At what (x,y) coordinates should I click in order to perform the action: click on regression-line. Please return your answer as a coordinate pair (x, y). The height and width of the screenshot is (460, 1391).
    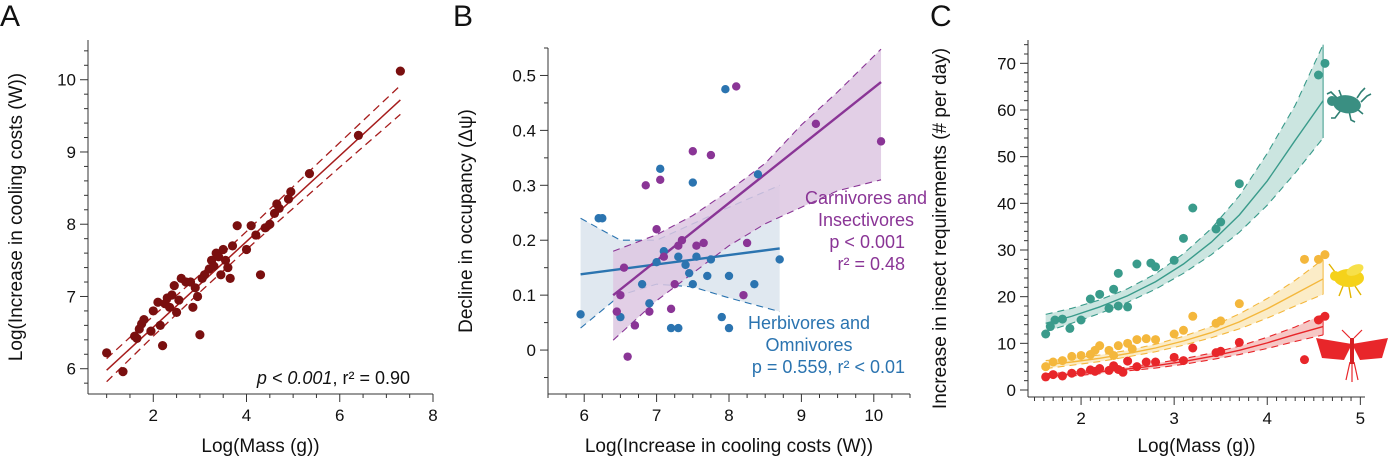
    Looking at the image, I should click on (680, 261).